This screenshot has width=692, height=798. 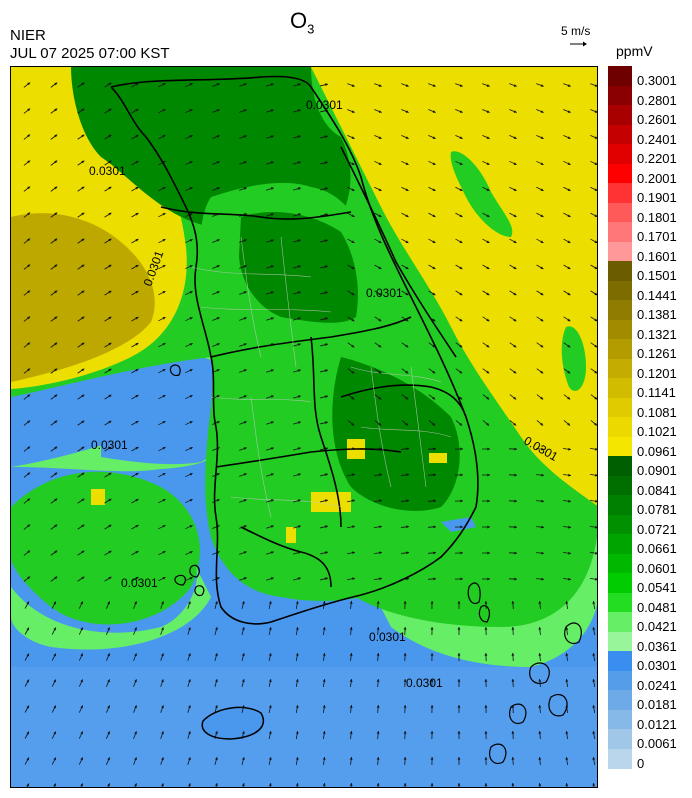 I want to click on colorbar-tick-label: 0, so click(x=641, y=763).